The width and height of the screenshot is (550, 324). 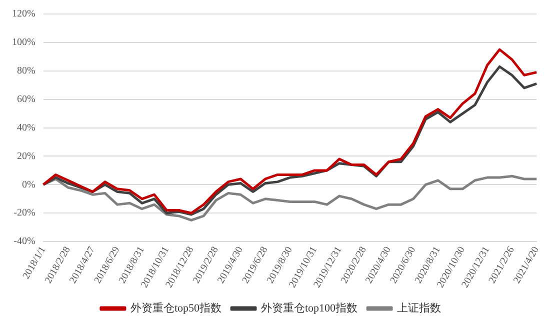 What do you see at coordinates (309, 307) in the screenshot?
I see `legend-label: 外资重仓top100指数` at bounding box center [309, 307].